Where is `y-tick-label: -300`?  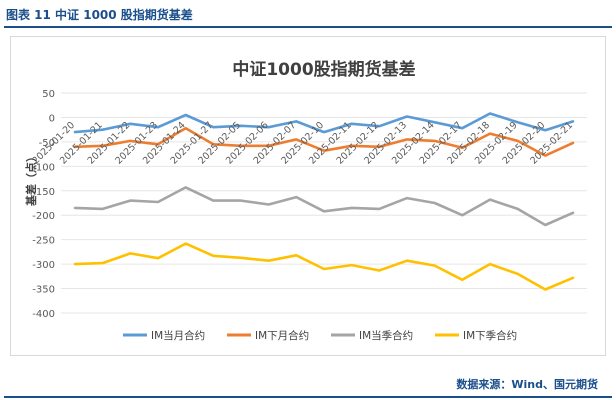 y-tick-label: -300 is located at coordinates (43, 265).